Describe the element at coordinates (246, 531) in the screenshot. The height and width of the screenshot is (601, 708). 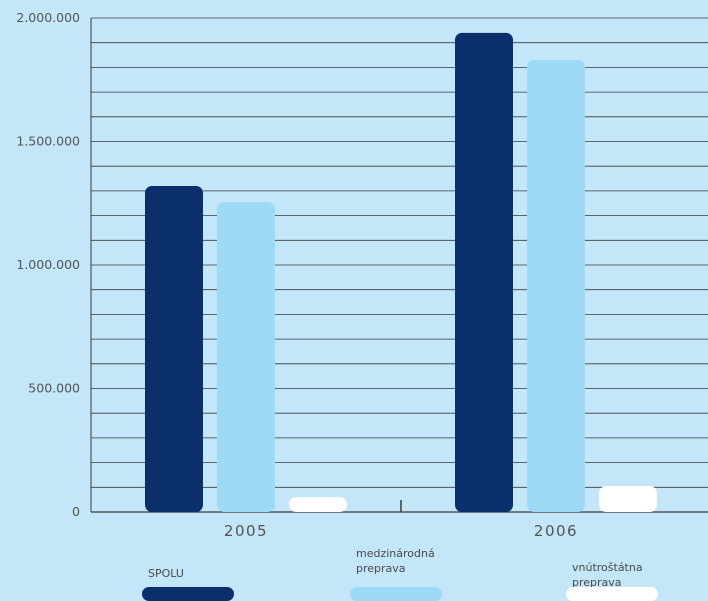
I see `x-tick-label: 2005` at that location.